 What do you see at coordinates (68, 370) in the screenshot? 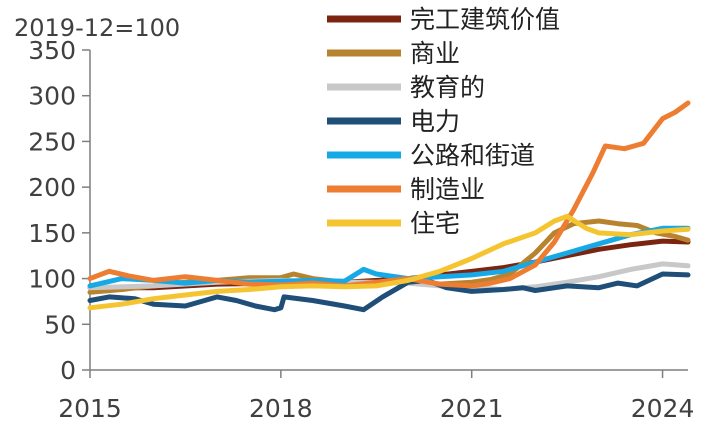
I see `y-tick-label: 0` at bounding box center [68, 370].